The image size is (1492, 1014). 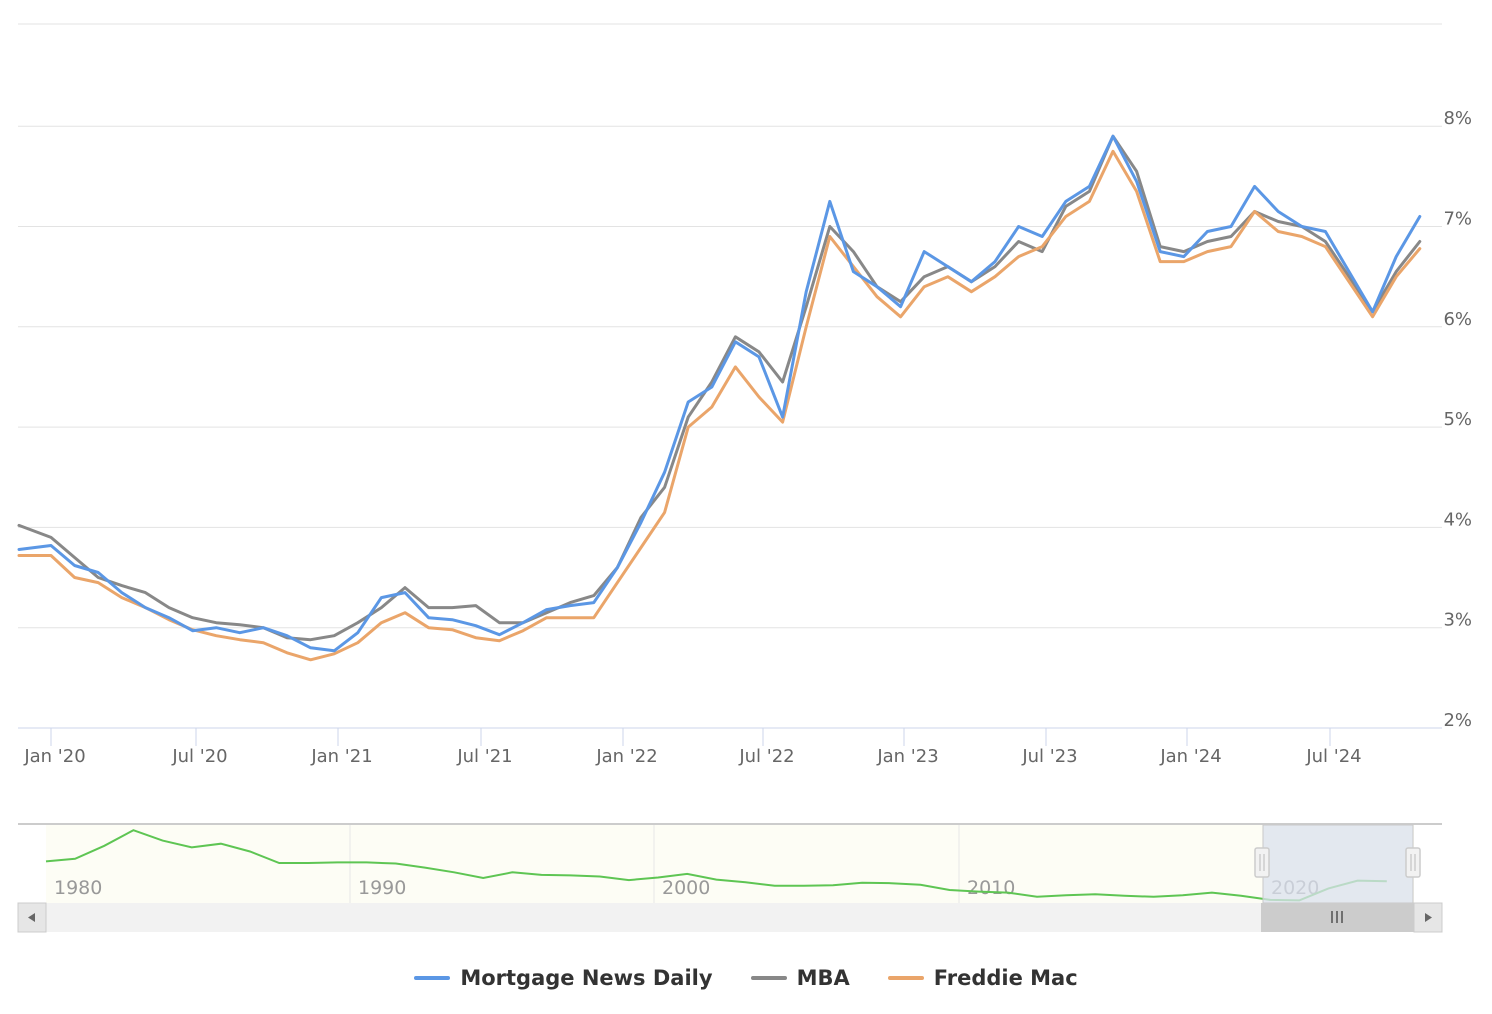 I want to click on legend-label: MBA, so click(x=823, y=978).